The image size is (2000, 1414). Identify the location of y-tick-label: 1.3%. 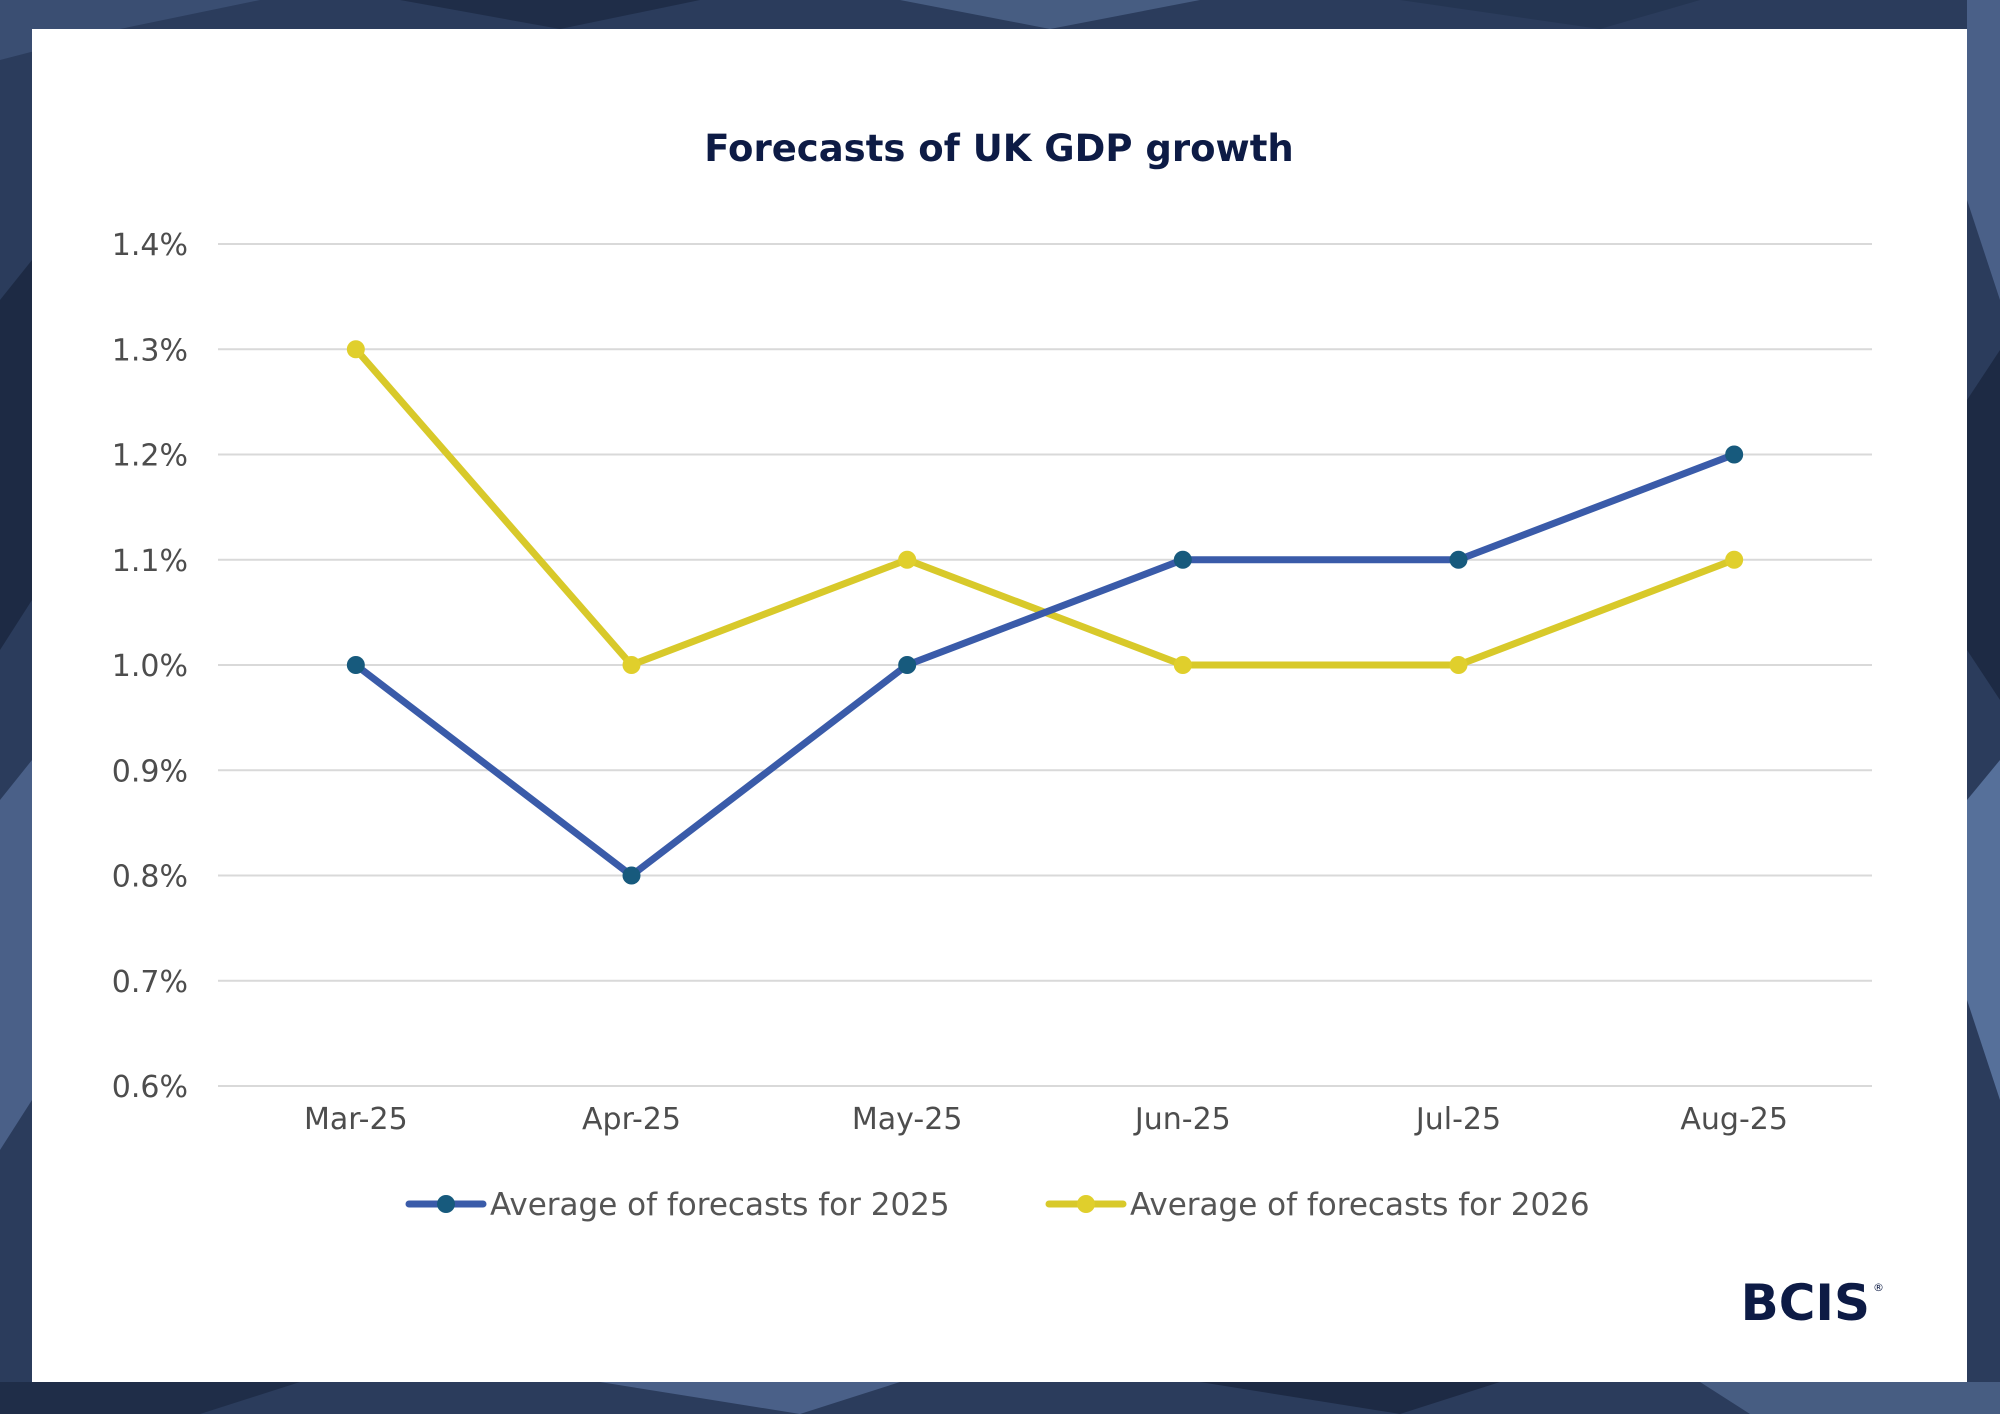
(150, 350).